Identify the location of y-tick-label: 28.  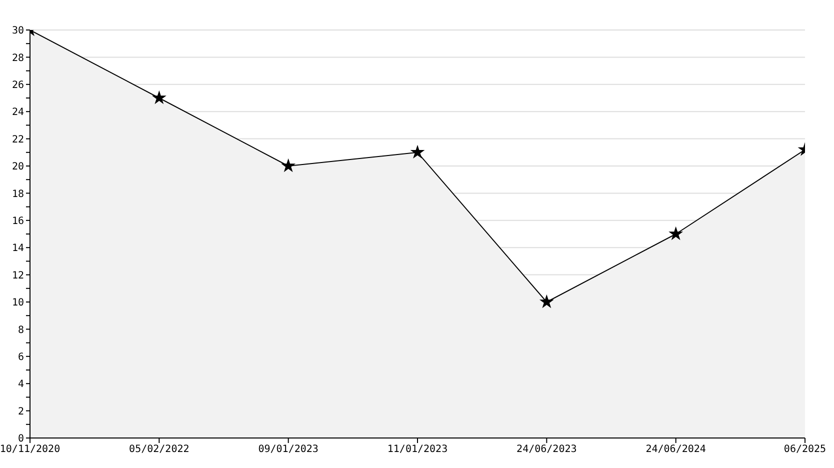
(18, 58).